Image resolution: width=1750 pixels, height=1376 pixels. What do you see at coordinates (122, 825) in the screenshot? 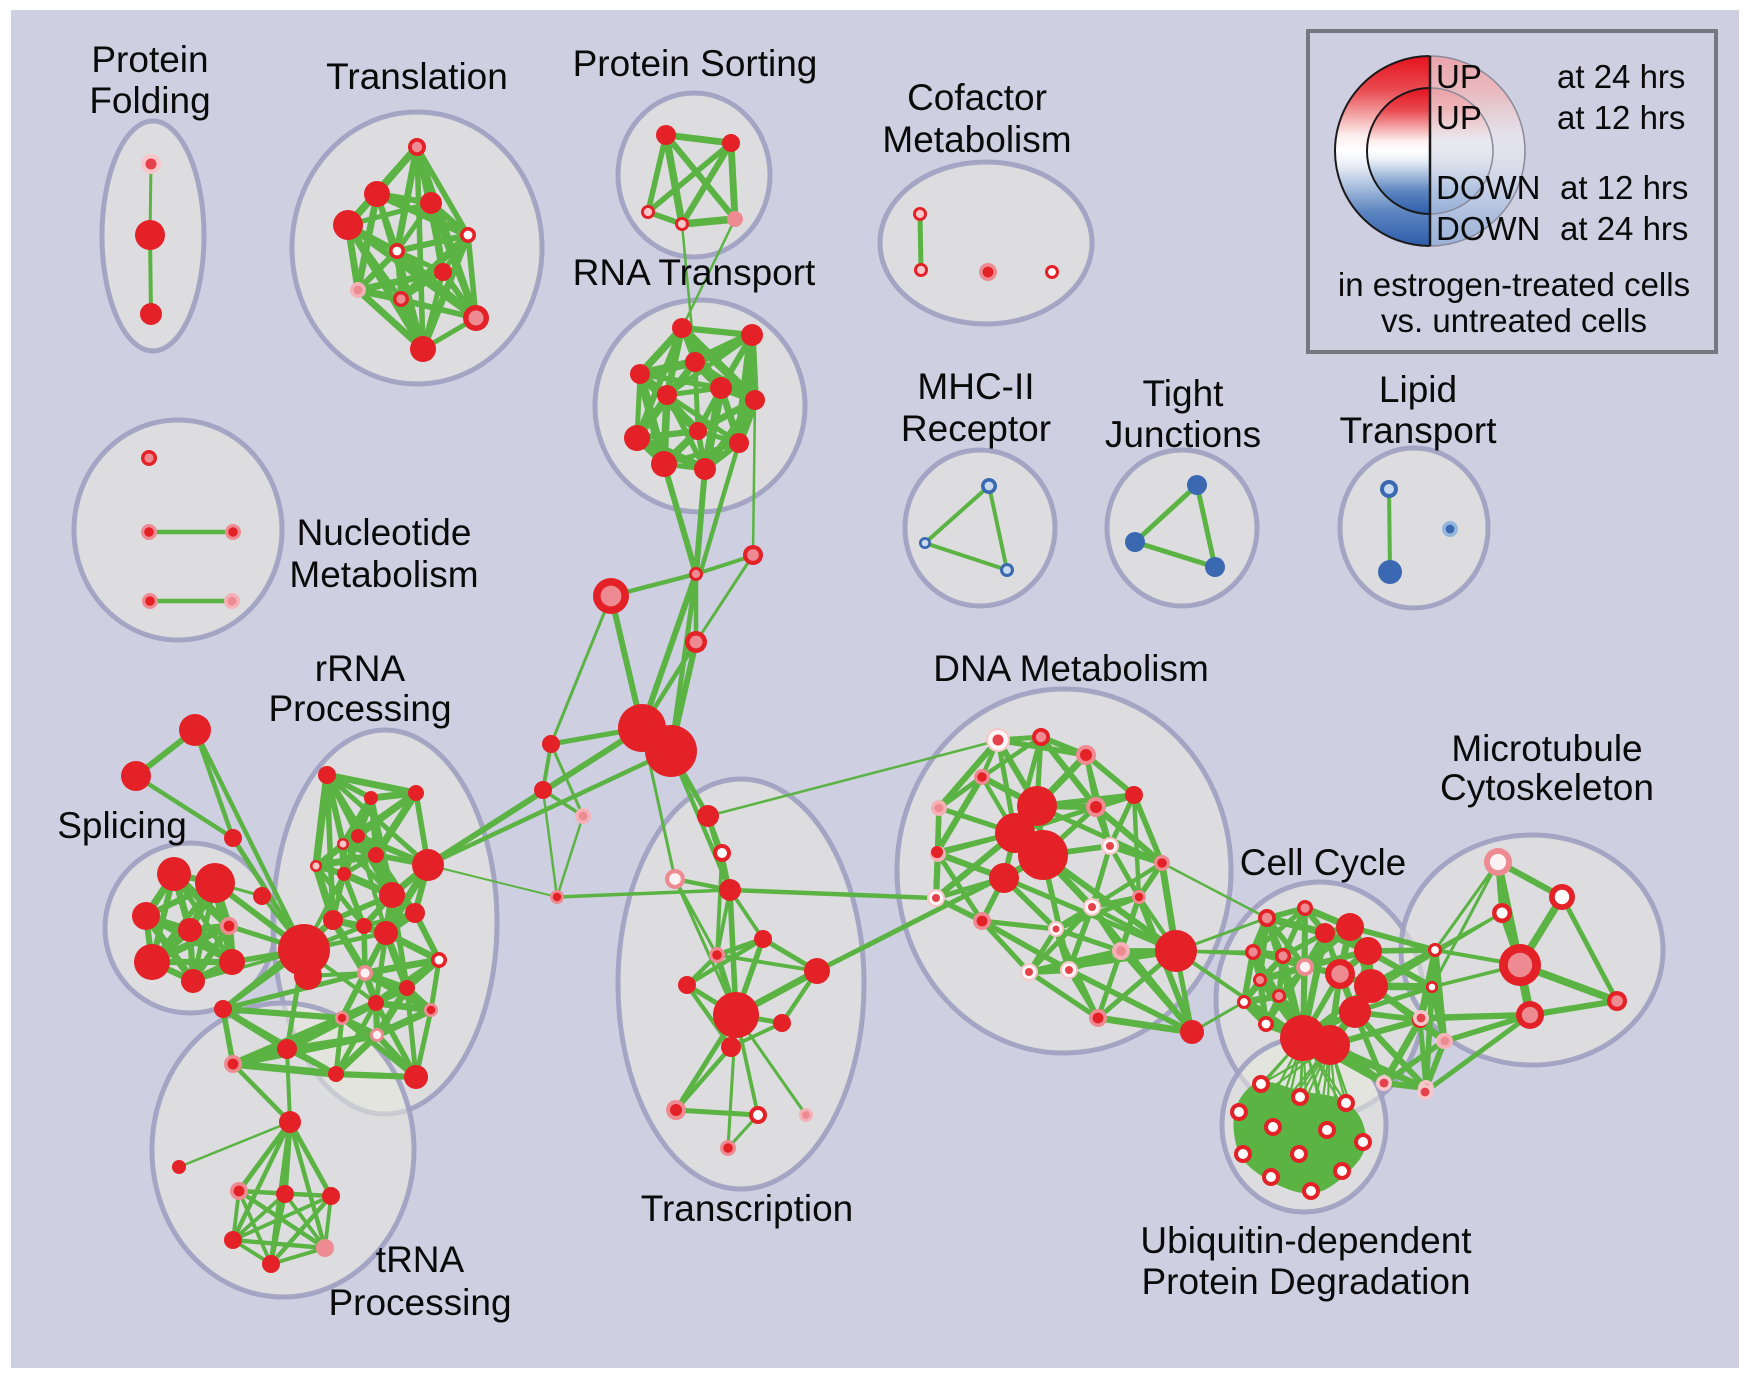
I see `svg-text: Splicing` at bounding box center [122, 825].